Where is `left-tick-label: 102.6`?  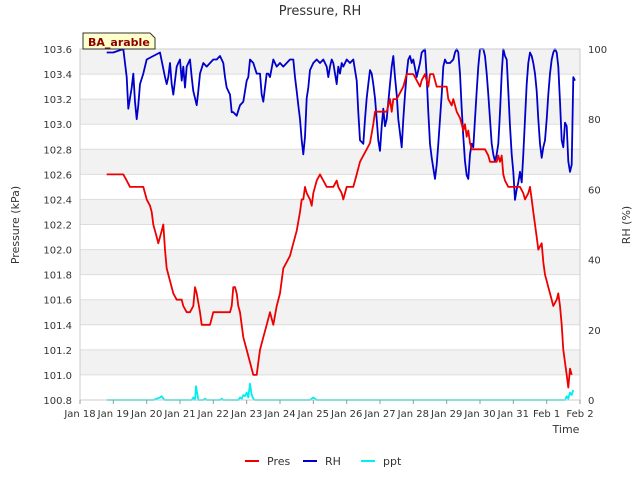
left-tick-label: 102.6 is located at coordinates (57, 175).